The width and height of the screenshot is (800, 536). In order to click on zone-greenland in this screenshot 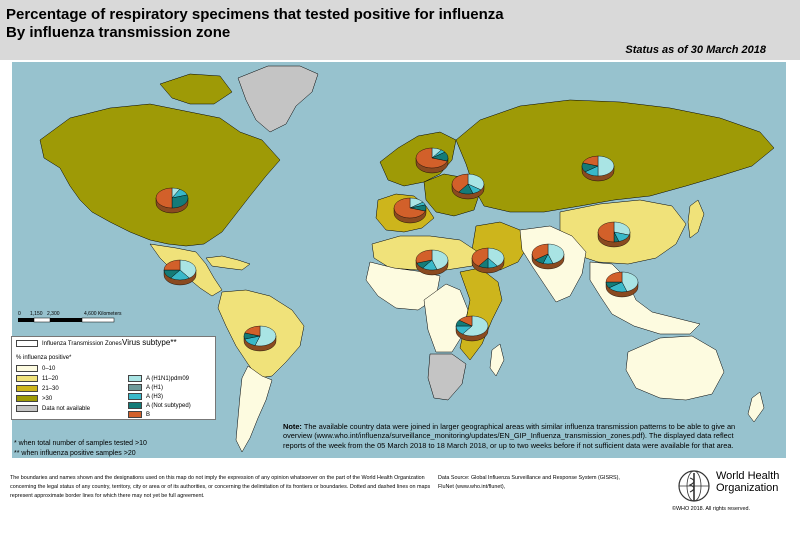, I will do `click(278, 99)`.